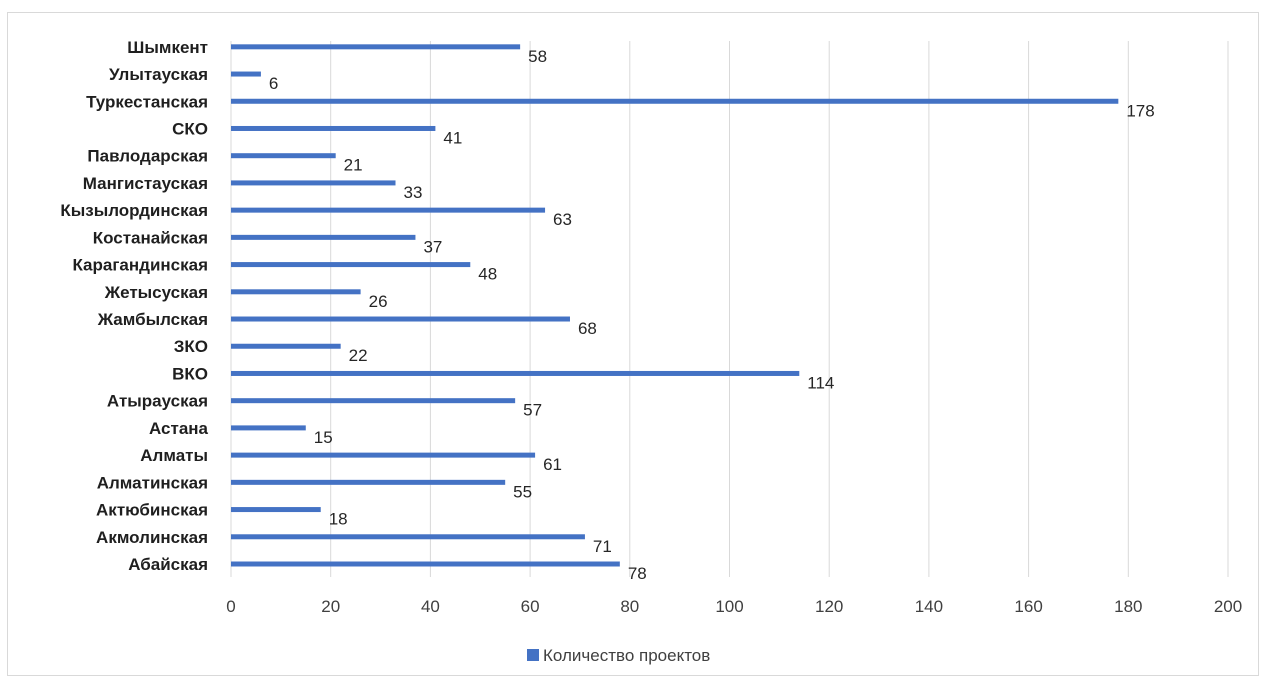 This screenshot has width=1267, height=684. Describe the element at coordinates (140, 265) in the screenshot. I see `category-label: Карагандинская` at that location.